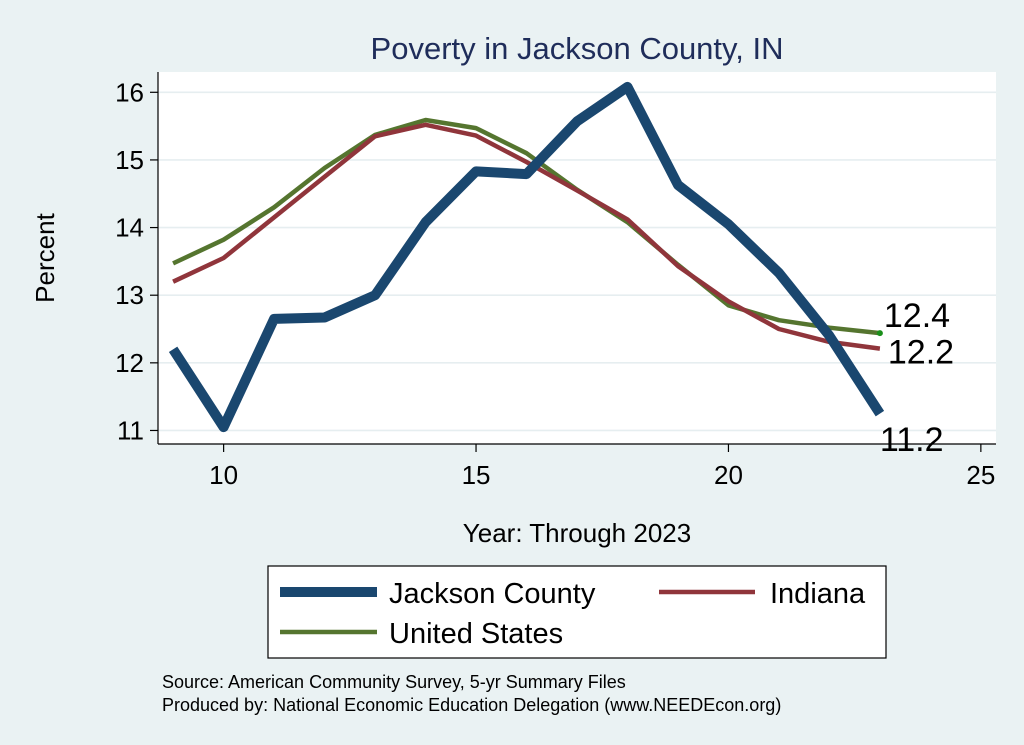 This screenshot has width=1024, height=745. I want to click on x-tick-label: 20, so click(728, 475).